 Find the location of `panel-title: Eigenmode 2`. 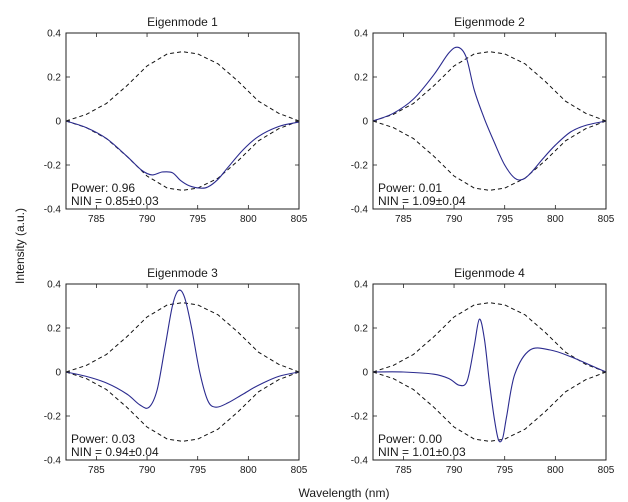

panel-title: Eigenmode 2 is located at coordinates (489, 22).